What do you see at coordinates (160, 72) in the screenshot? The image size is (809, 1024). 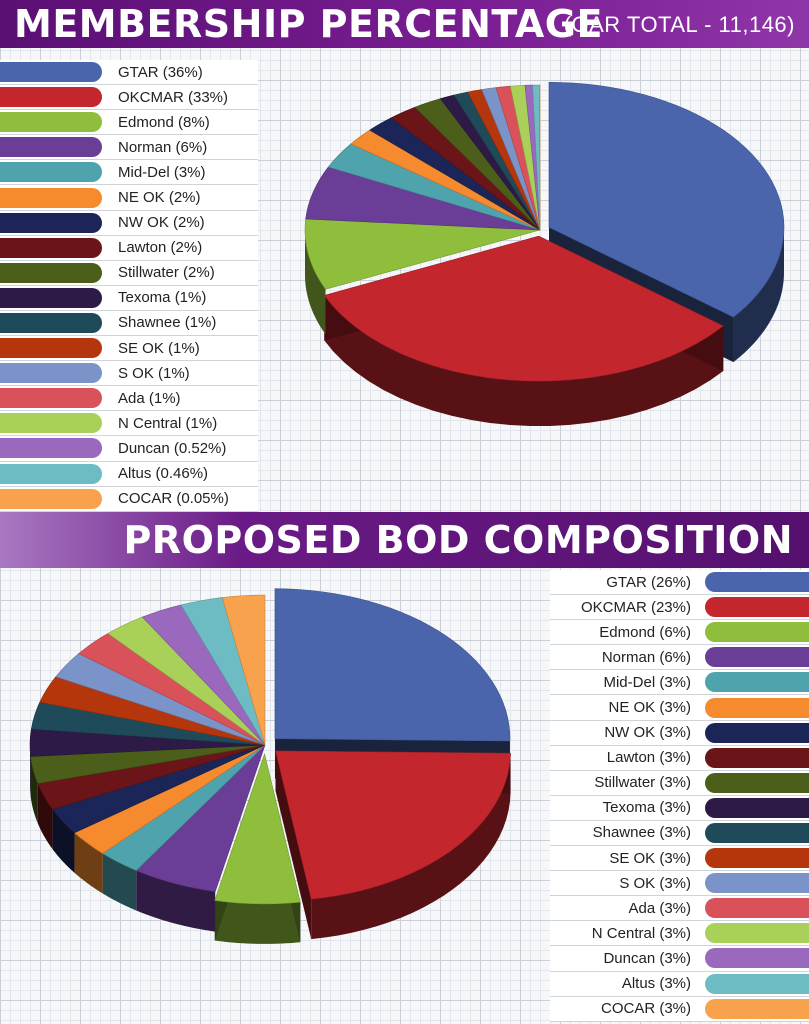 I see `legend-label: GTAR (36%)` at bounding box center [160, 72].